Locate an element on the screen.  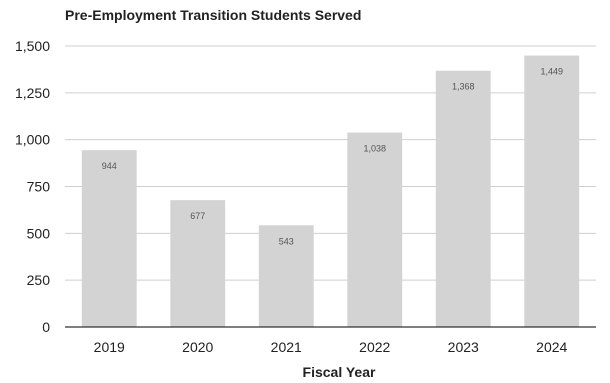
x-tick-label: 2022 is located at coordinates (374, 347).